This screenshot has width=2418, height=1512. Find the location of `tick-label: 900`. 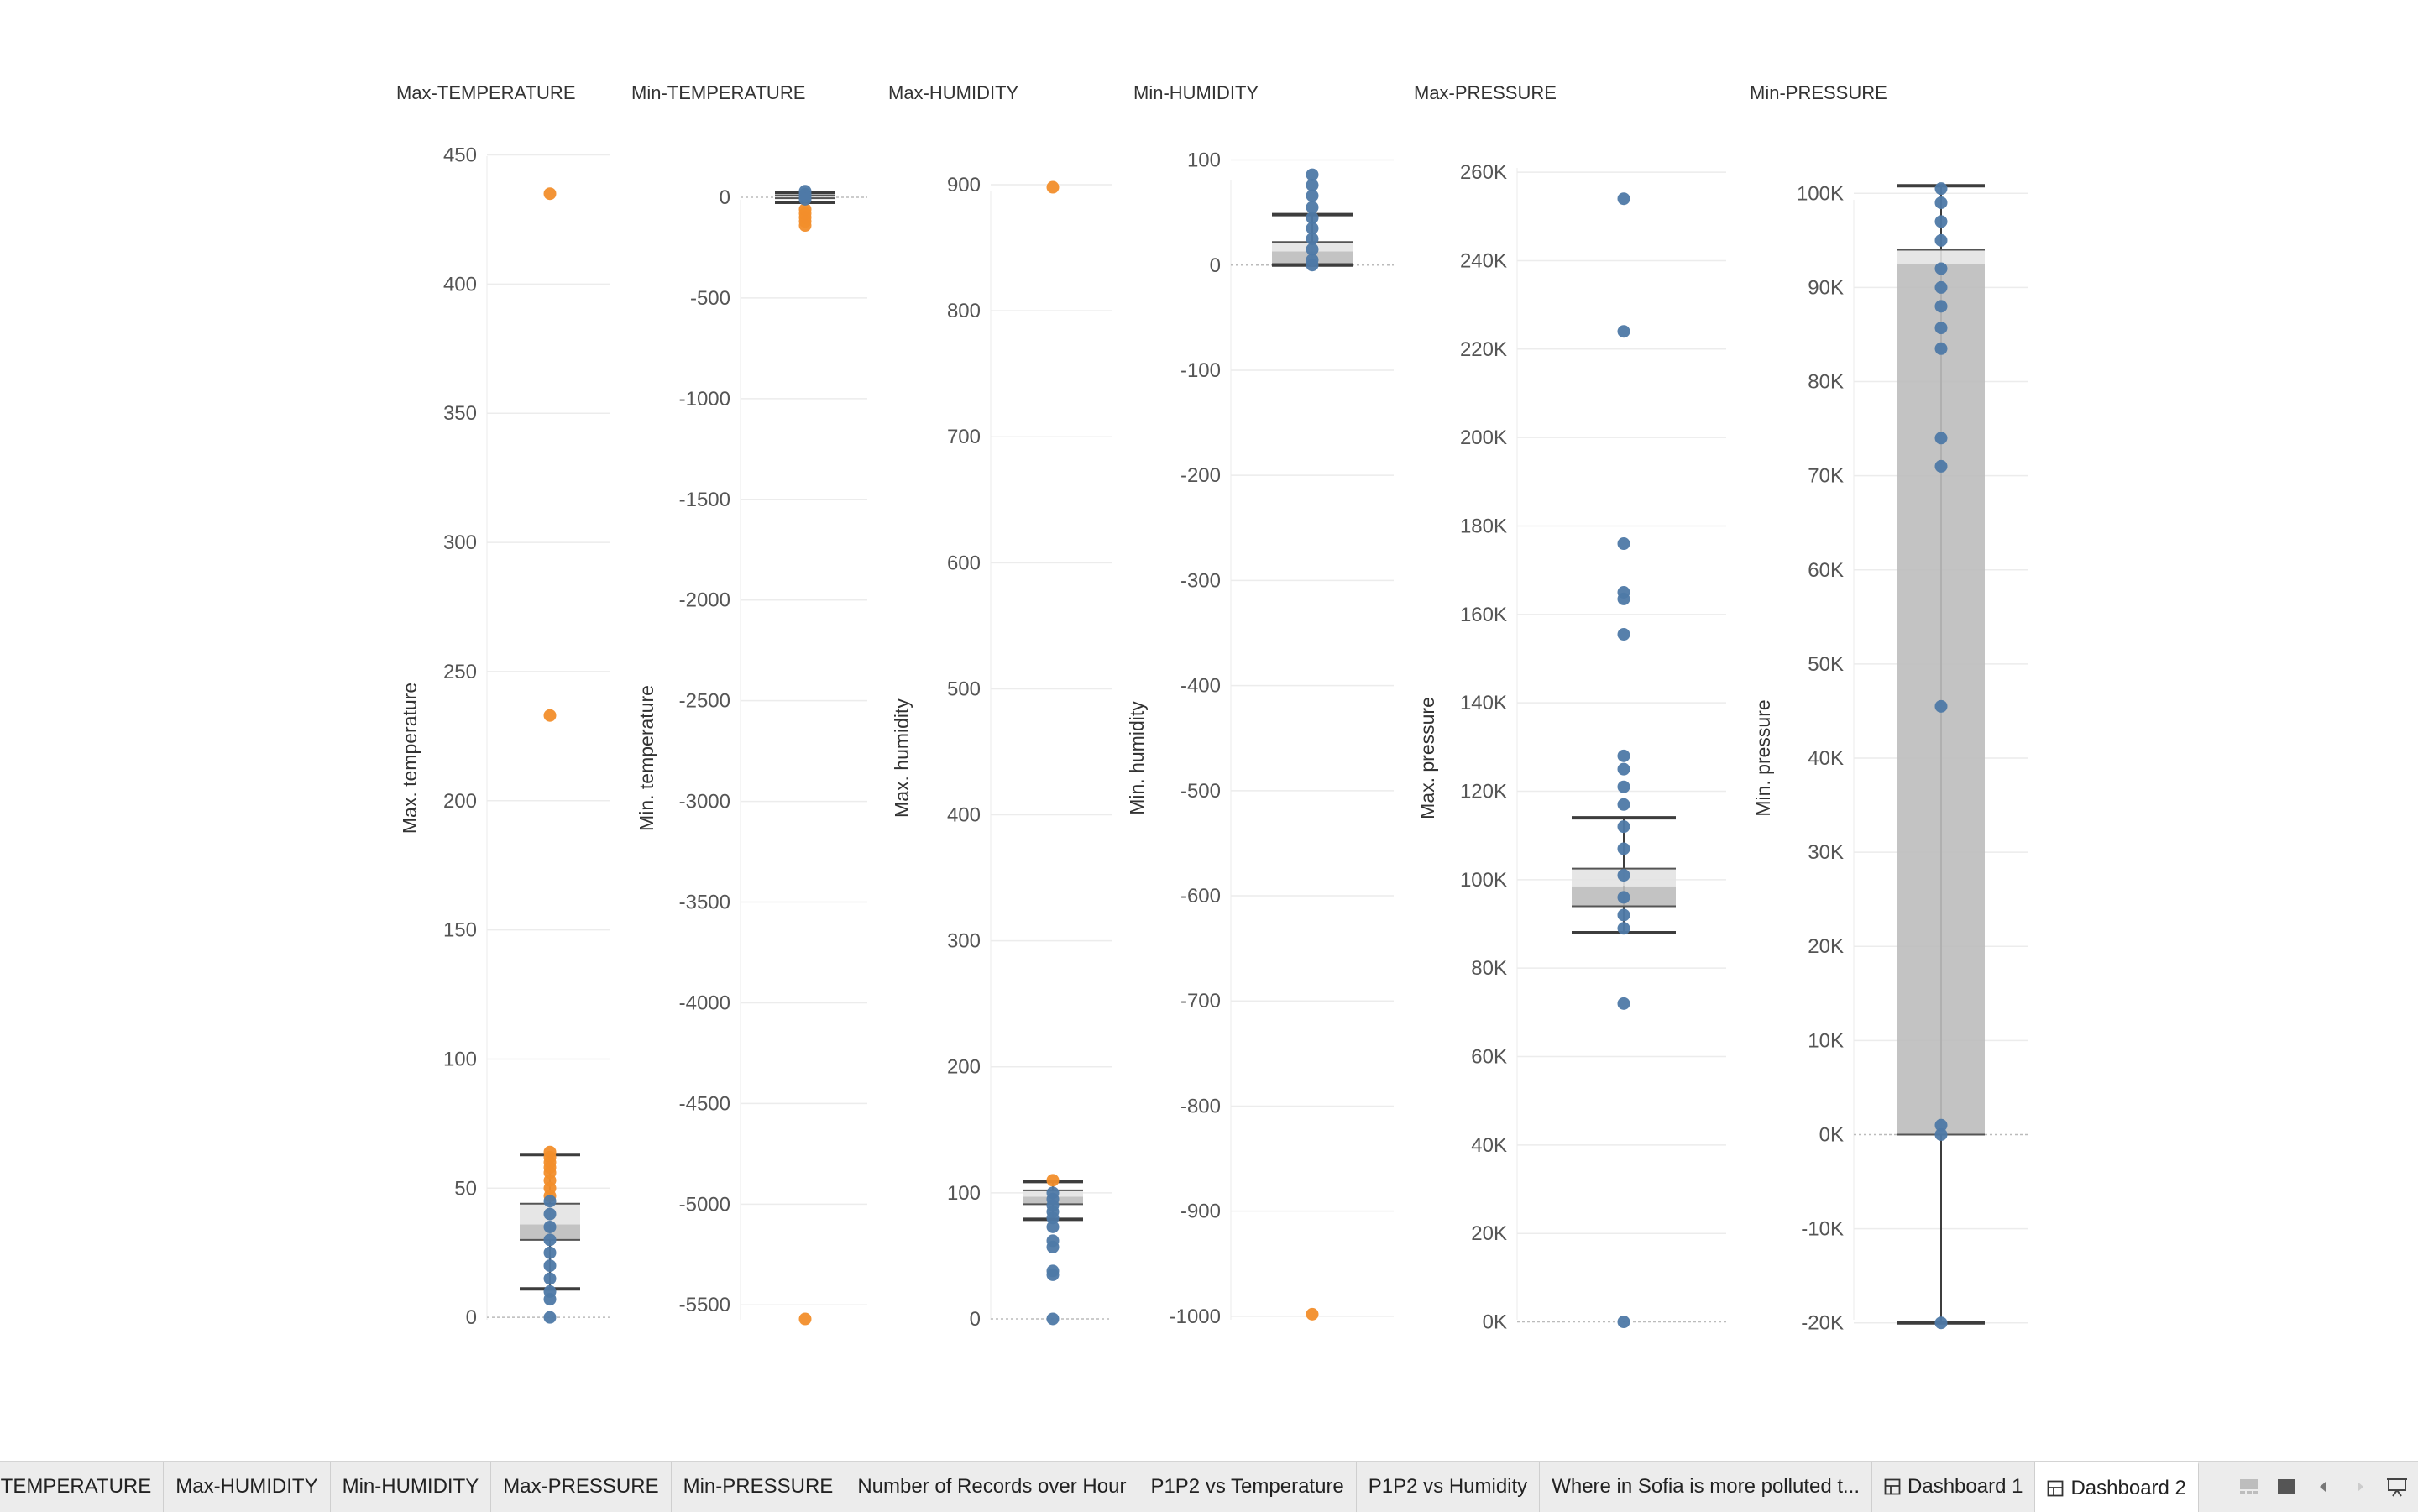

tick-label: 900 is located at coordinates (964, 185).